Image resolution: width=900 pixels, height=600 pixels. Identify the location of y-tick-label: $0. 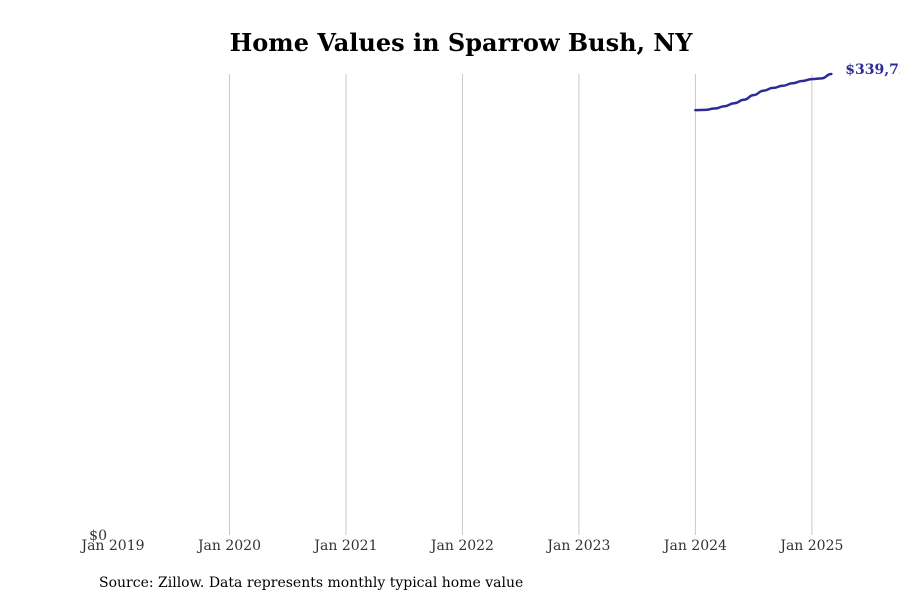
(98, 536).